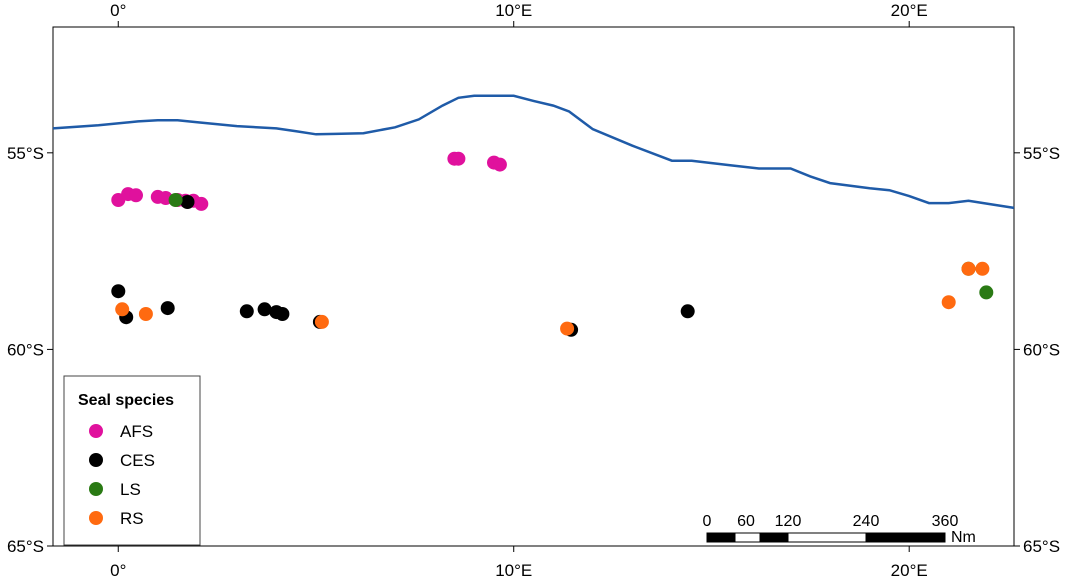  I want to click on x-tick-label-top-1: 10°E, so click(513, 10).